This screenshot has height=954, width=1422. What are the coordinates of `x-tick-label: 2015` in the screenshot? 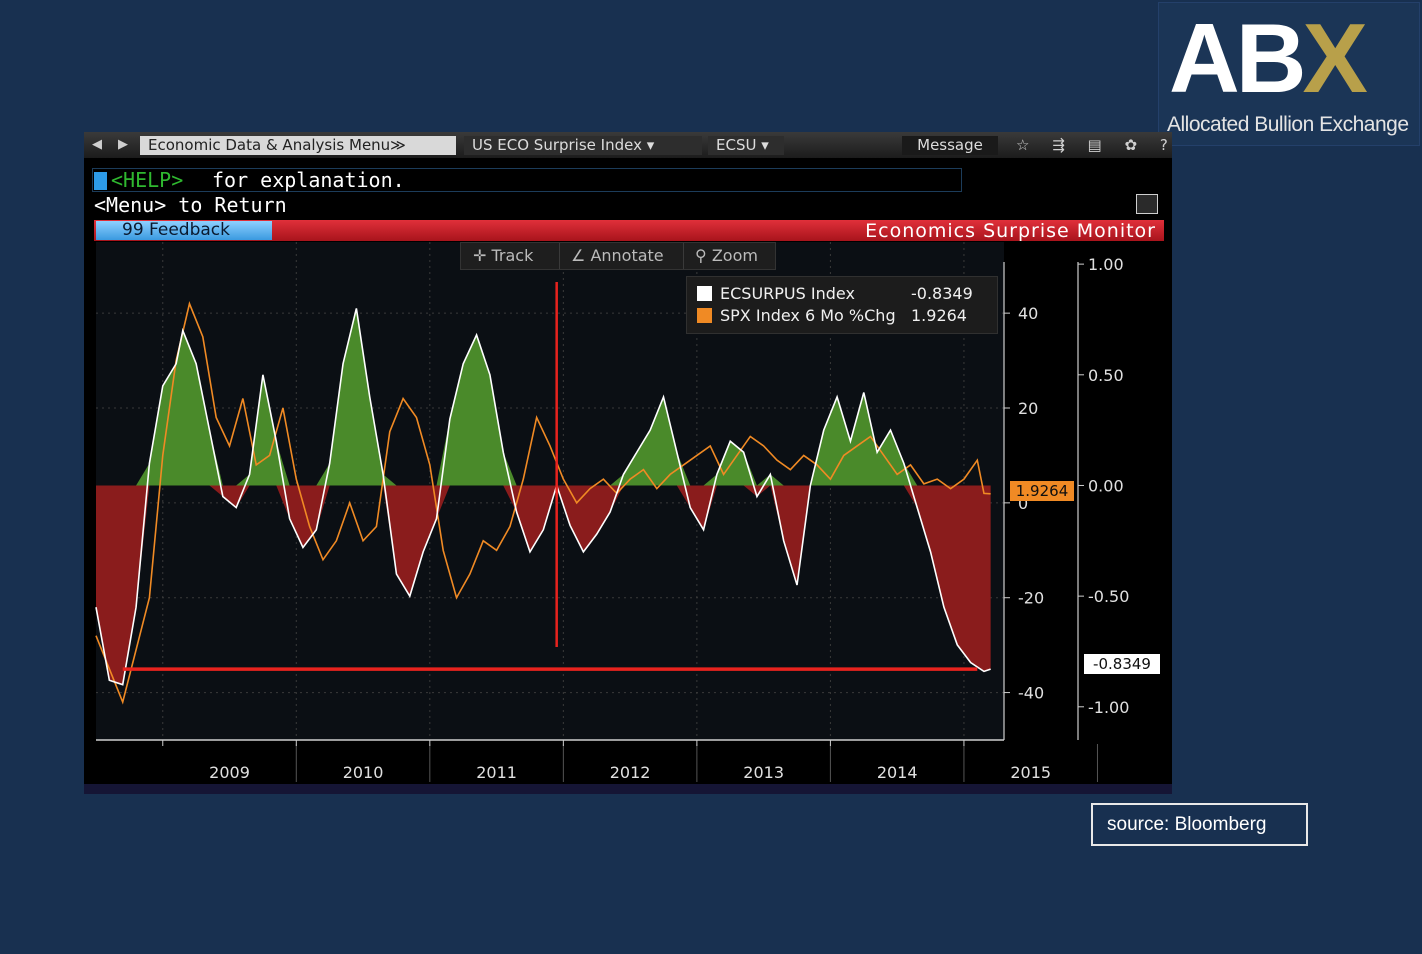 It's located at (1030, 772).